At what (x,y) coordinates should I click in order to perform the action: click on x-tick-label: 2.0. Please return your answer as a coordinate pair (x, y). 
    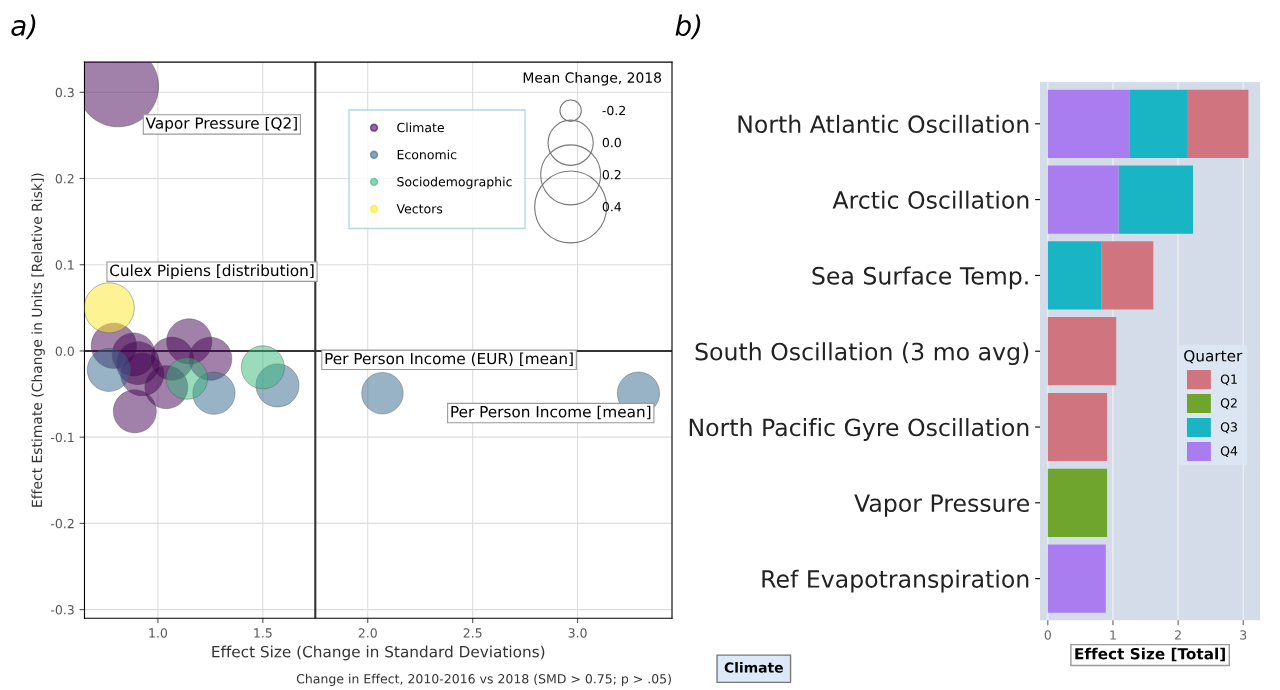
    Looking at the image, I should click on (367, 633).